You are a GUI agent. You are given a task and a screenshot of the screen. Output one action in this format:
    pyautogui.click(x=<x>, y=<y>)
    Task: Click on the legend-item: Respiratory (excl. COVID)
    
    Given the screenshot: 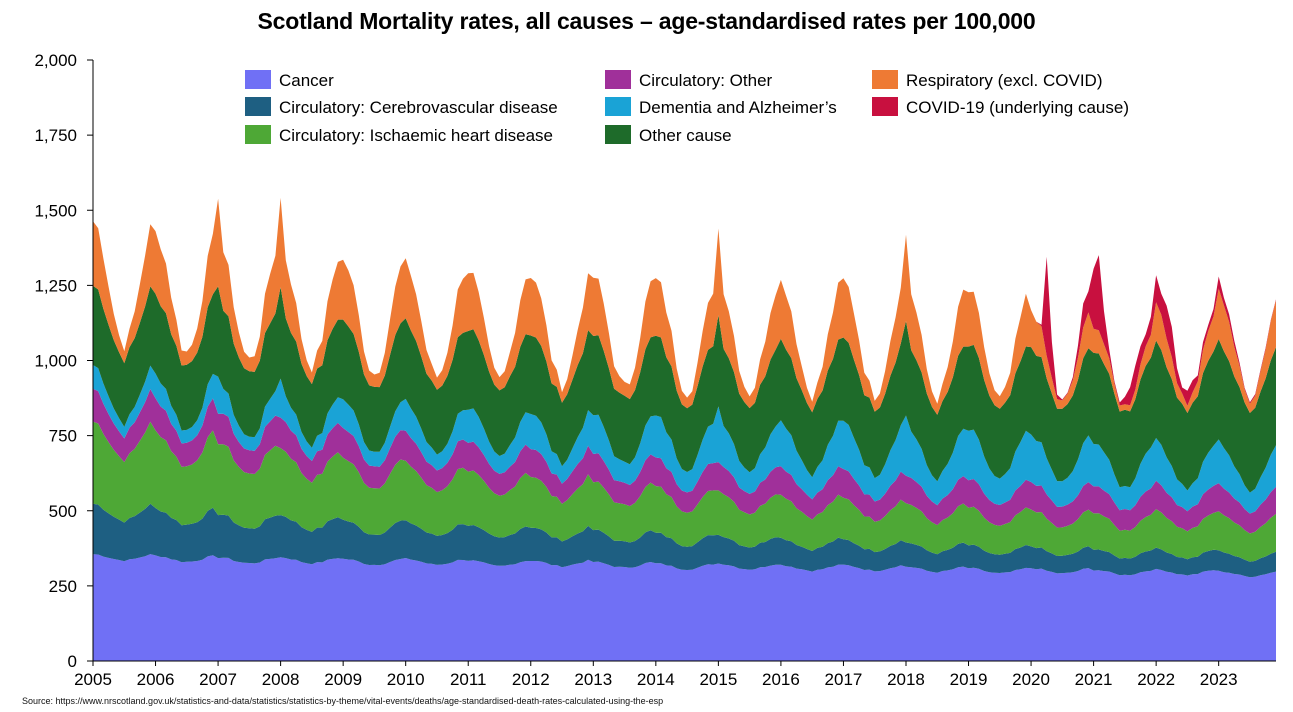 What is the action you would take?
    pyautogui.click(x=987, y=80)
    